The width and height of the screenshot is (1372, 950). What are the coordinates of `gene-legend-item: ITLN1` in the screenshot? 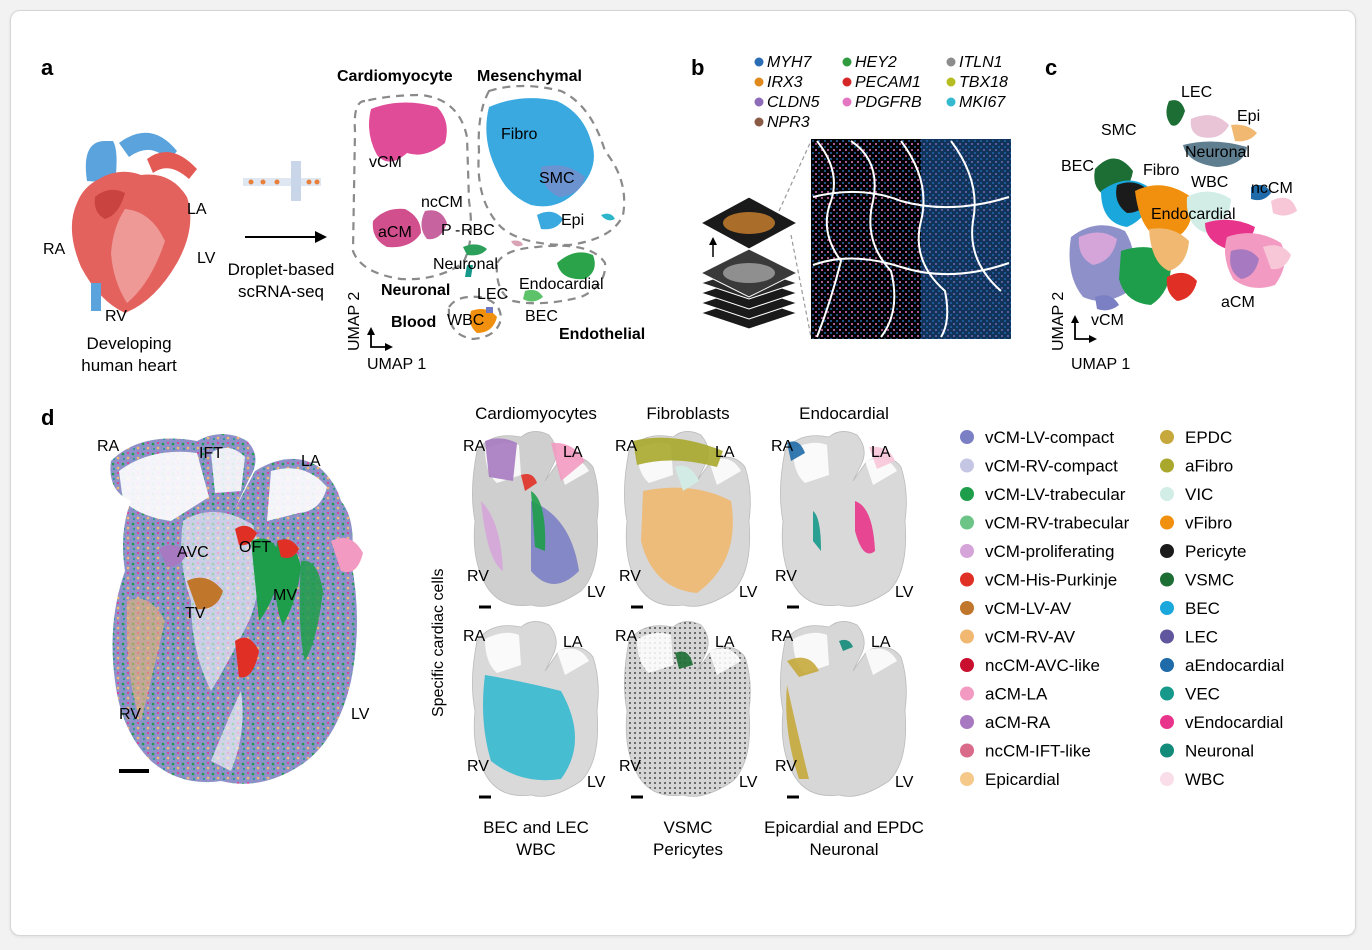 It's located at (974, 62).